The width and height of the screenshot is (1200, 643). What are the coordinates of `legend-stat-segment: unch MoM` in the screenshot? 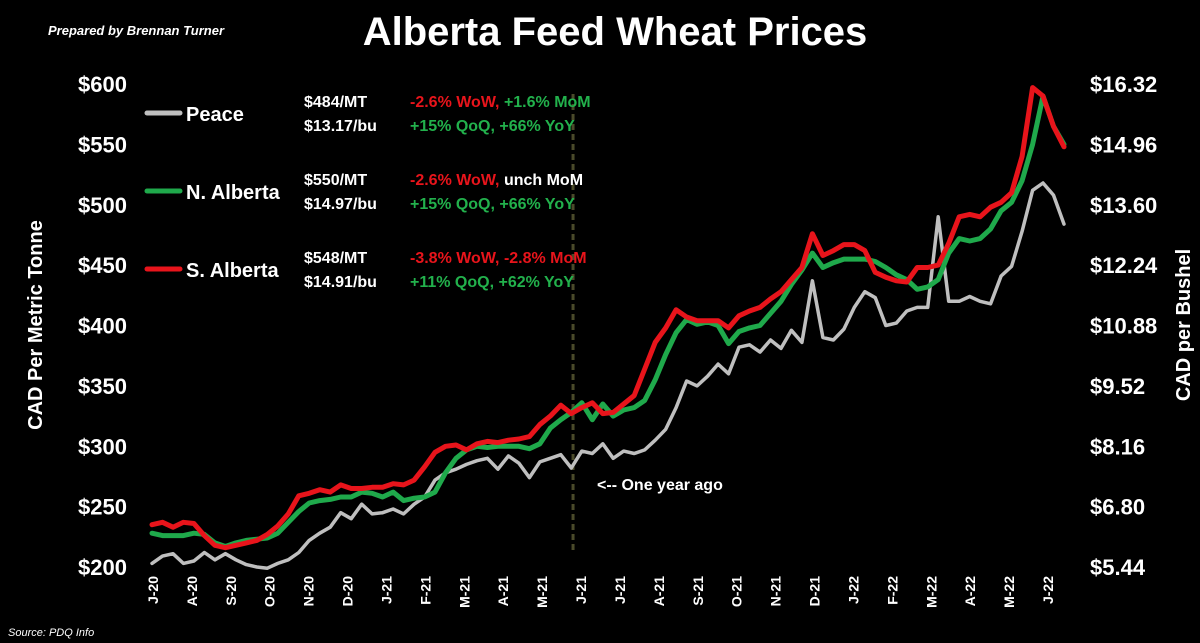 It's located at (543, 180).